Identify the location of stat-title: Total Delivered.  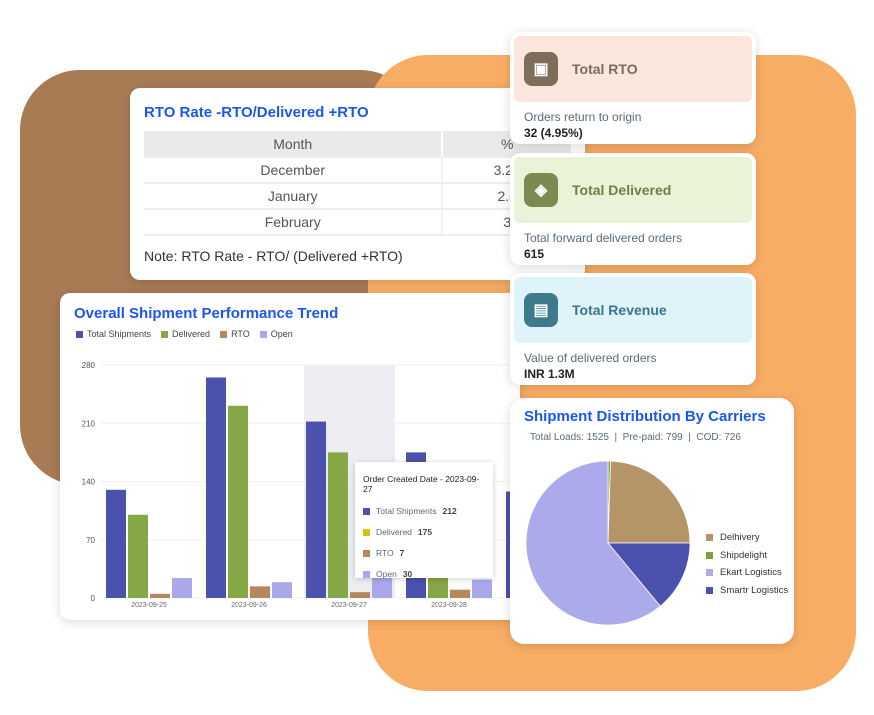
(622, 189).